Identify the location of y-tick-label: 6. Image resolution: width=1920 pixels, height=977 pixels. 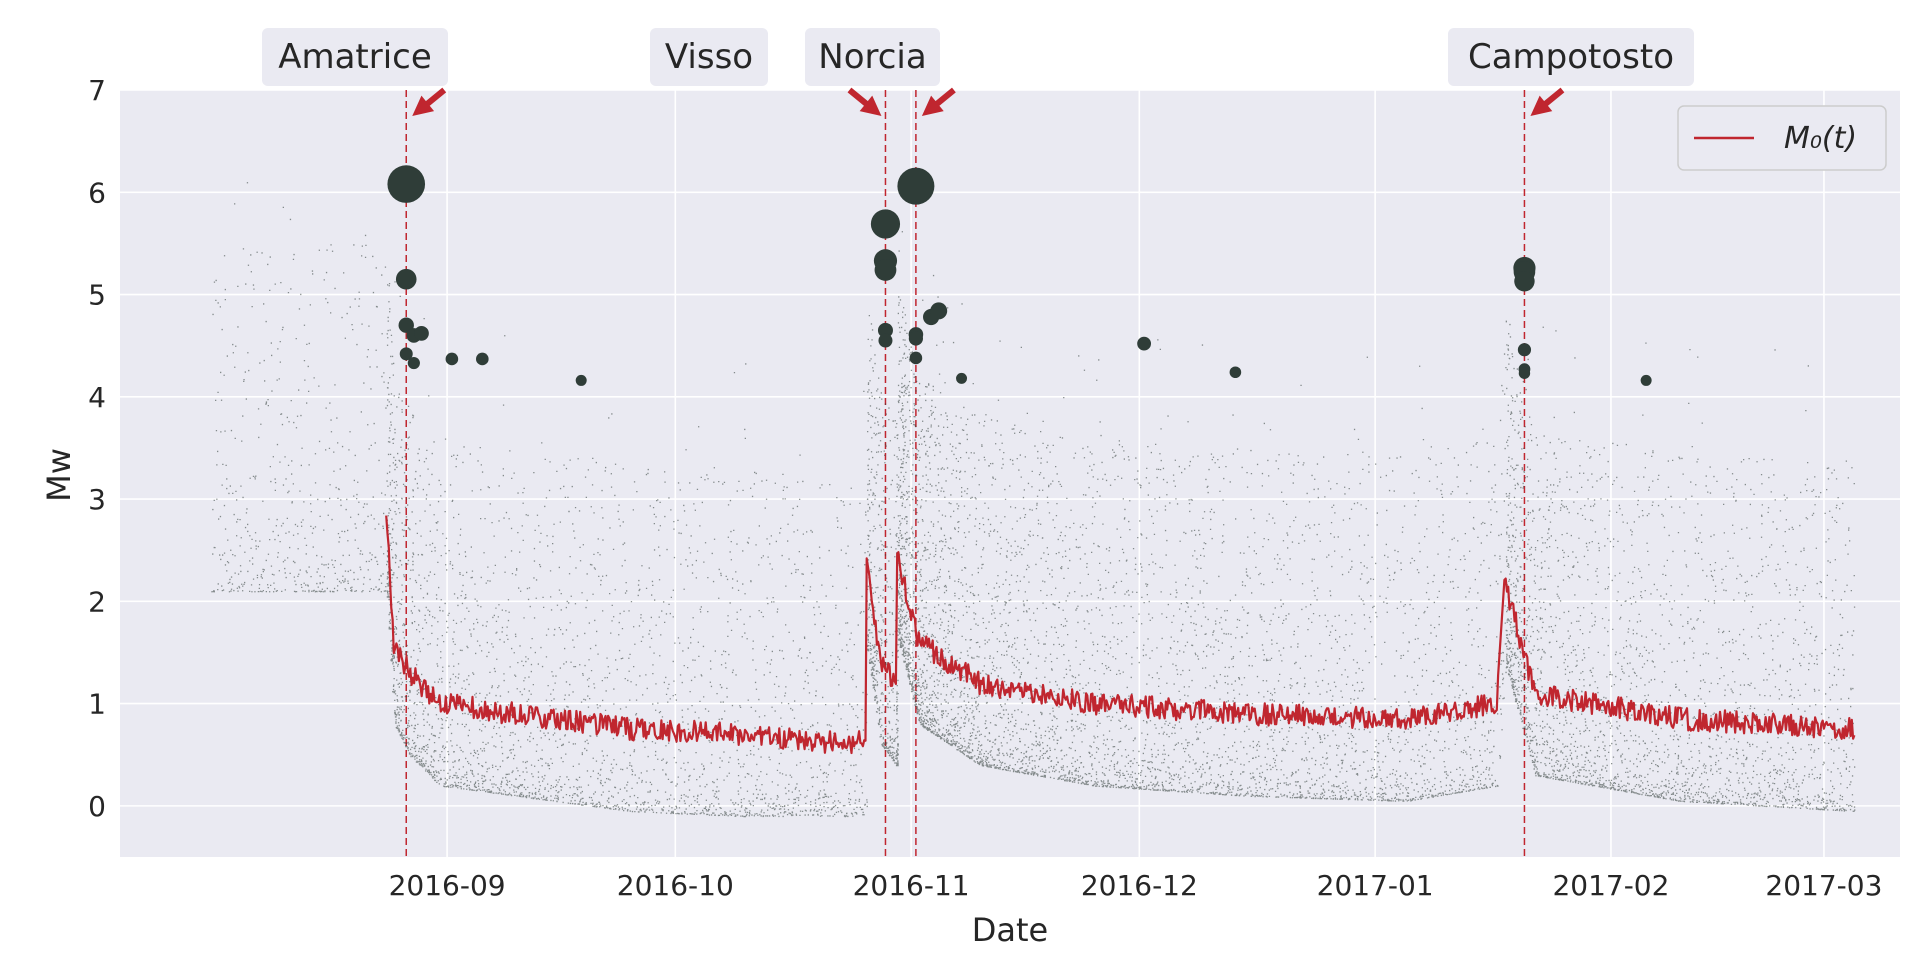
(97, 192).